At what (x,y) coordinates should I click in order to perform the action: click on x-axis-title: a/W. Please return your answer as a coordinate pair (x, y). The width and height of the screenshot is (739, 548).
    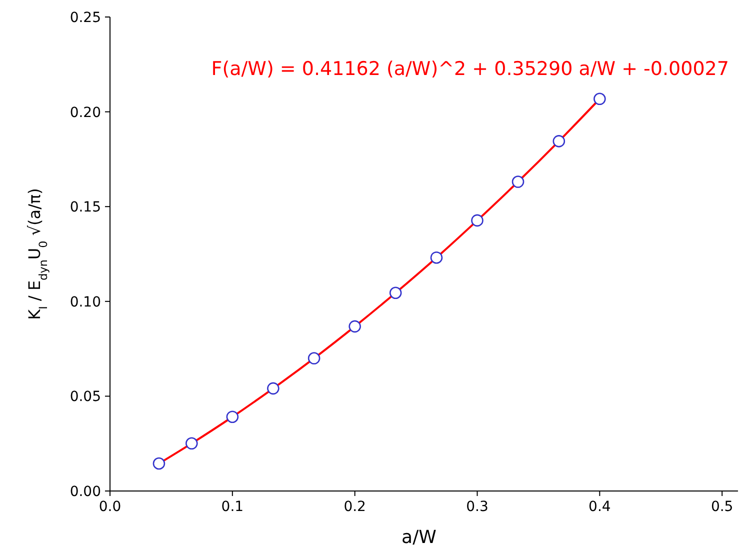
    Looking at the image, I should click on (419, 537).